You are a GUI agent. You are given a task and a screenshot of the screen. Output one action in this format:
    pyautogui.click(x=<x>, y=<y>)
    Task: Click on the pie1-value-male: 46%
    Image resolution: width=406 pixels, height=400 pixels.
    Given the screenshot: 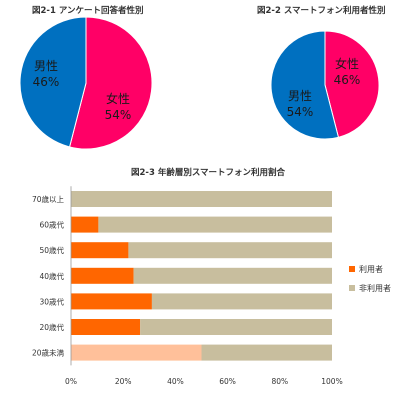 What is the action you would take?
    pyautogui.click(x=46, y=82)
    